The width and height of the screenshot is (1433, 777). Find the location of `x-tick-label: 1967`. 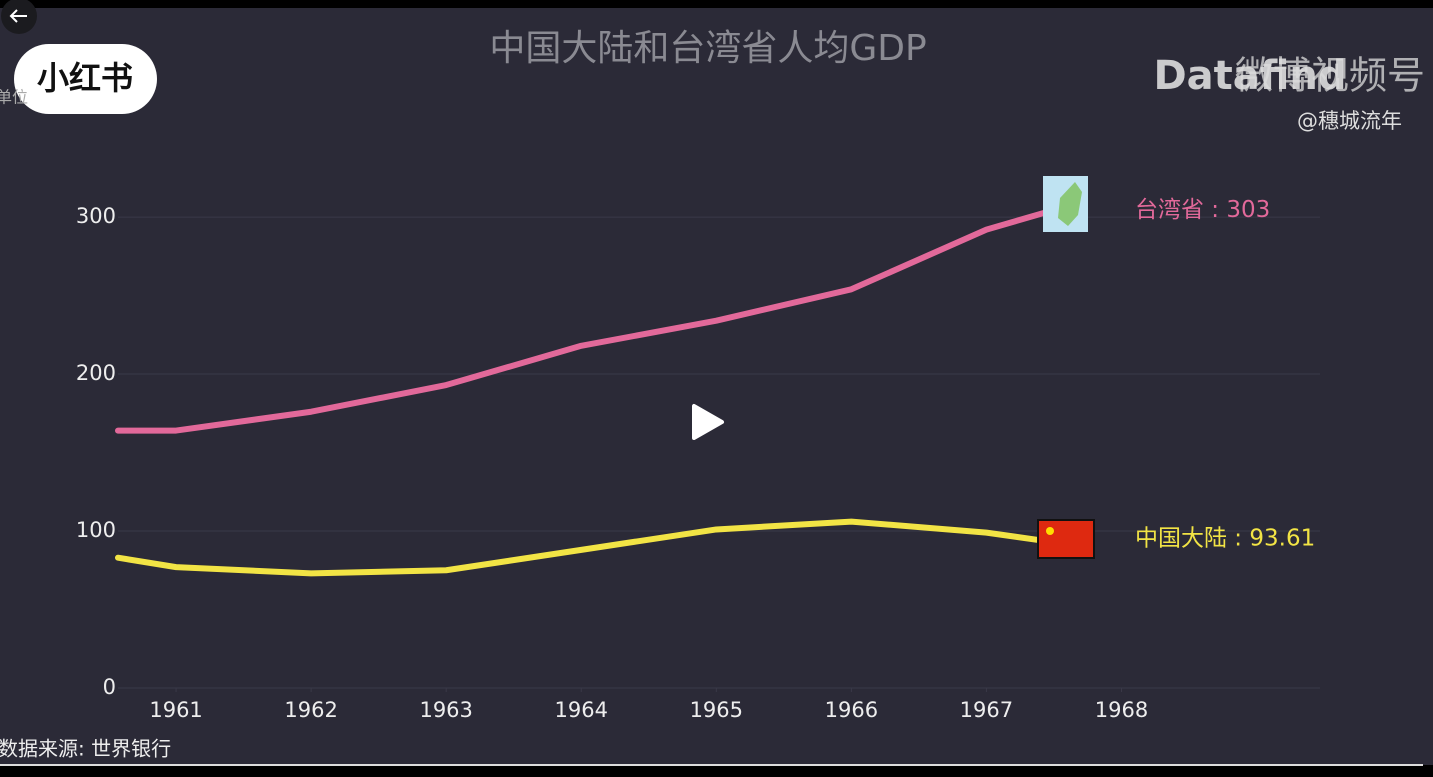

x-tick-label: 1967 is located at coordinates (986, 710).